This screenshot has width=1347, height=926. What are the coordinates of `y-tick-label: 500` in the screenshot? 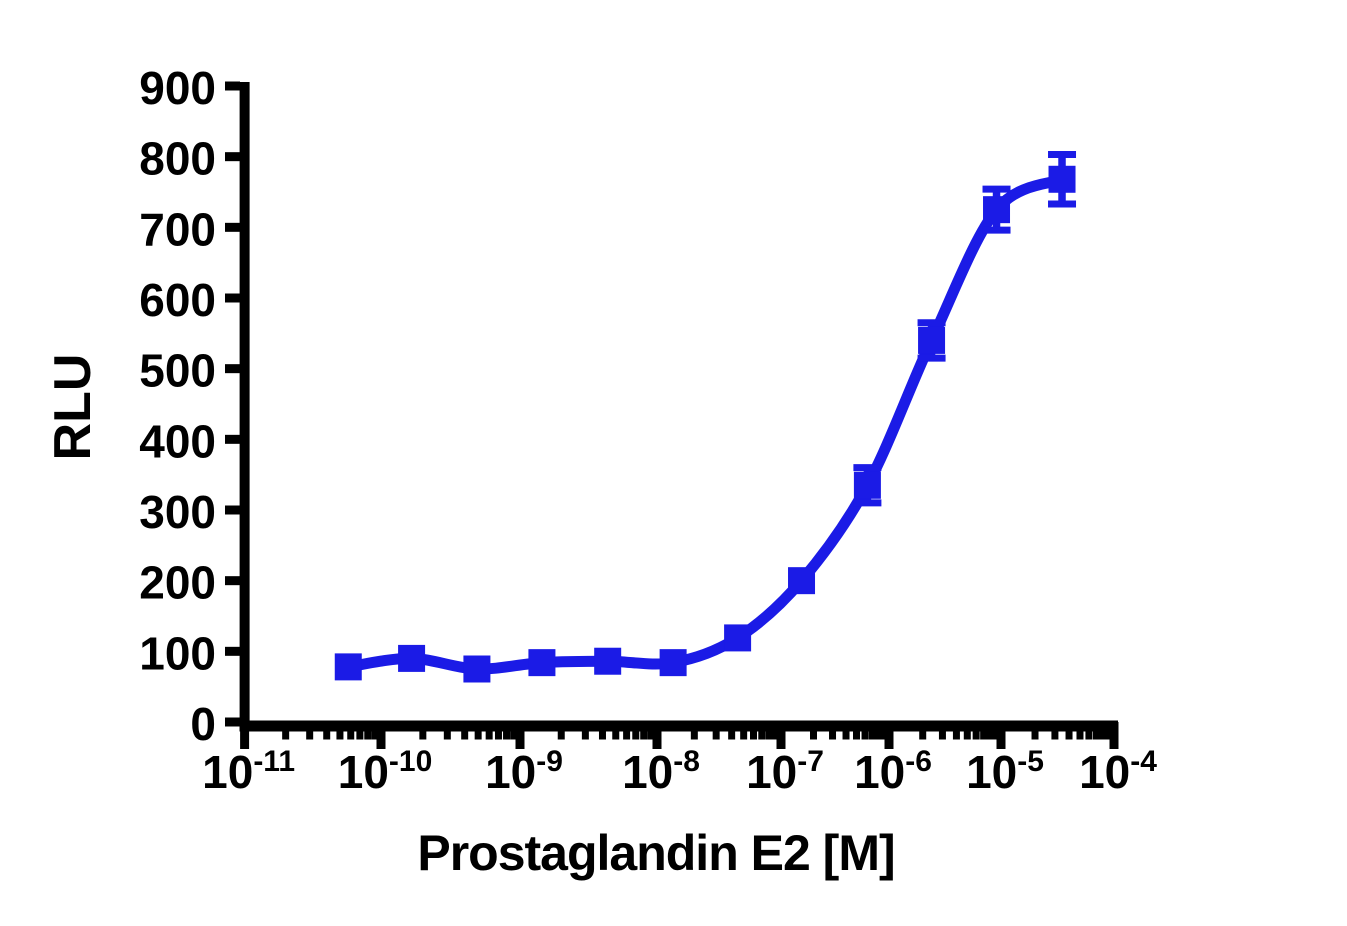 It's located at (177, 371).